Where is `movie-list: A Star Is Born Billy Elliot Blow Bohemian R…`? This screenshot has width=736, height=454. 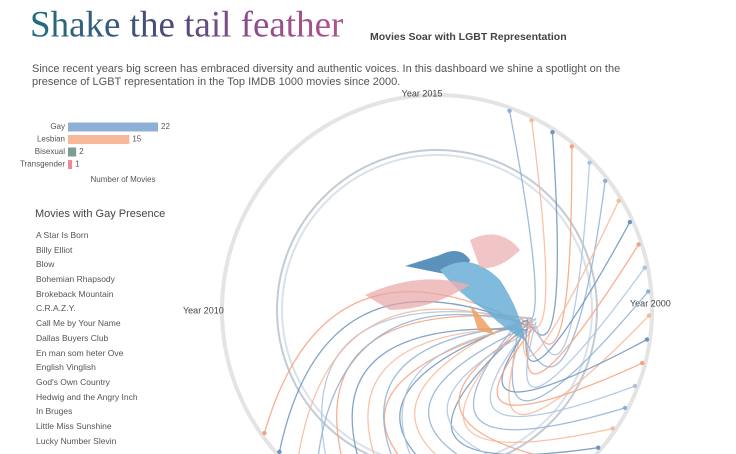 movie-list: A Star Is Born Billy Elliot Blow Bohemian R… is located at coordinates (87, 338).